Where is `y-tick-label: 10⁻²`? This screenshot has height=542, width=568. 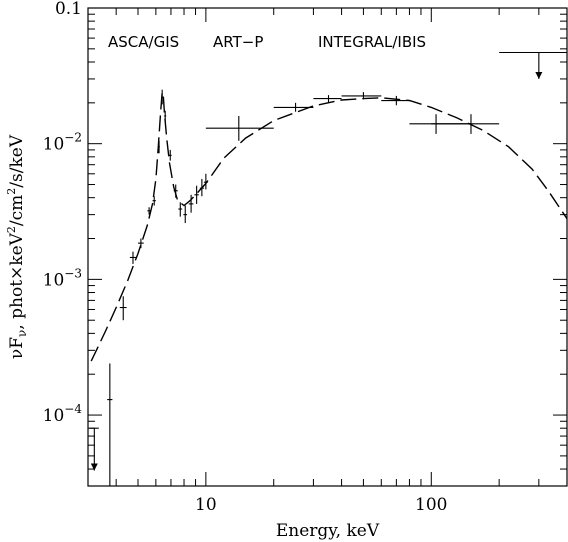 y-tick-label: 10⁻² is located at coordinates (62, 143).